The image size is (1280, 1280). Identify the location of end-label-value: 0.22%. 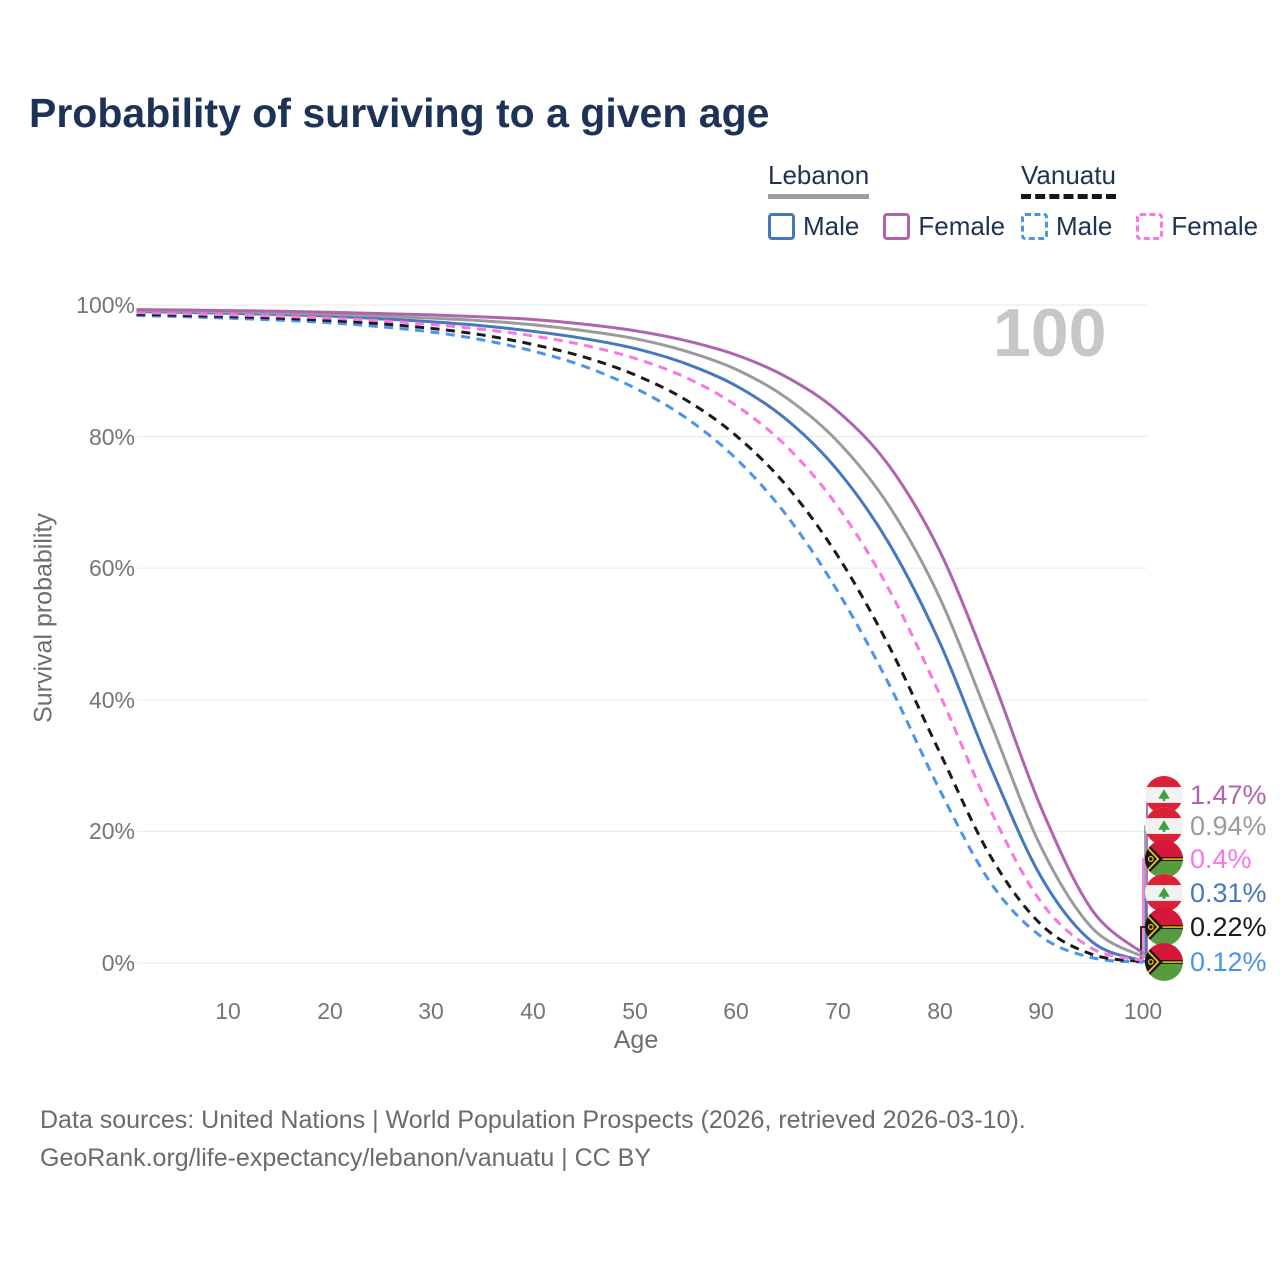
(1228, 926).